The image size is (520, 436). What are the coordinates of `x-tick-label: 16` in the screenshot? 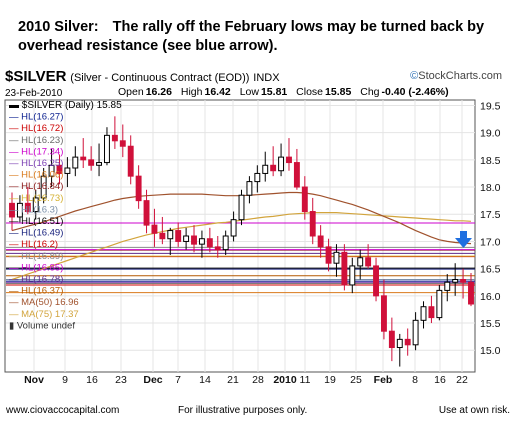 It's located at (92, 380).